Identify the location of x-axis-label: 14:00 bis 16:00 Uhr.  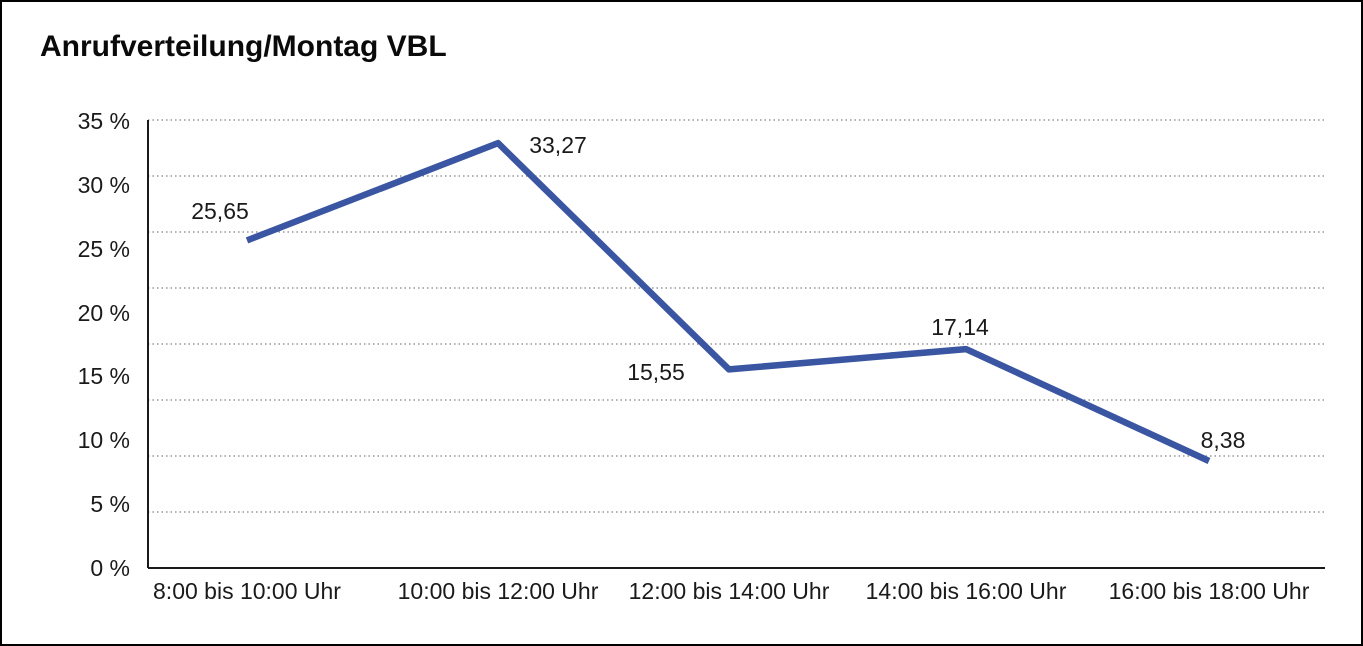
(966, 591).